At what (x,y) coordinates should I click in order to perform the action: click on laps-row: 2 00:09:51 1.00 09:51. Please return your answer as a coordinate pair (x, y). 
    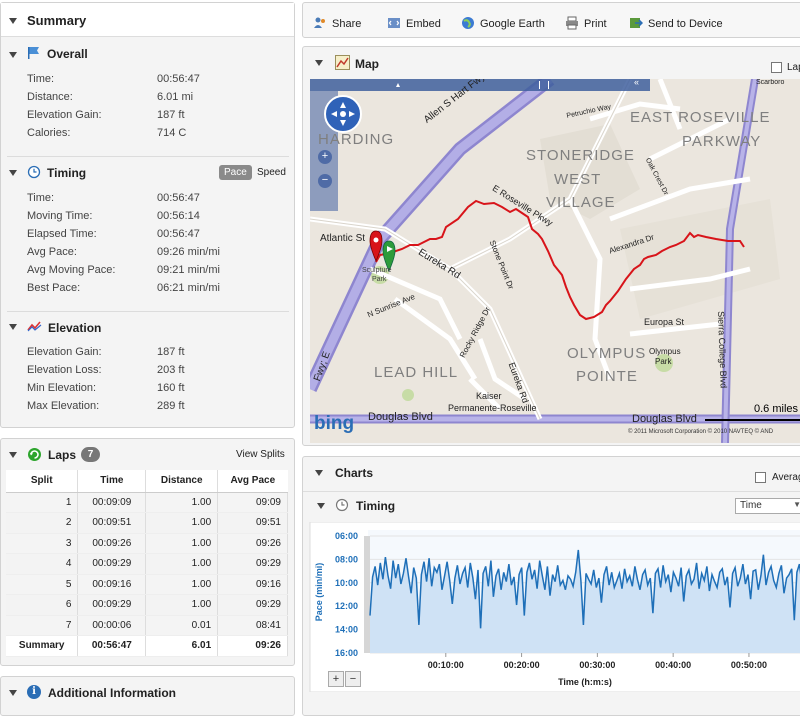
    Looking at the image, I should click on (147, 523).